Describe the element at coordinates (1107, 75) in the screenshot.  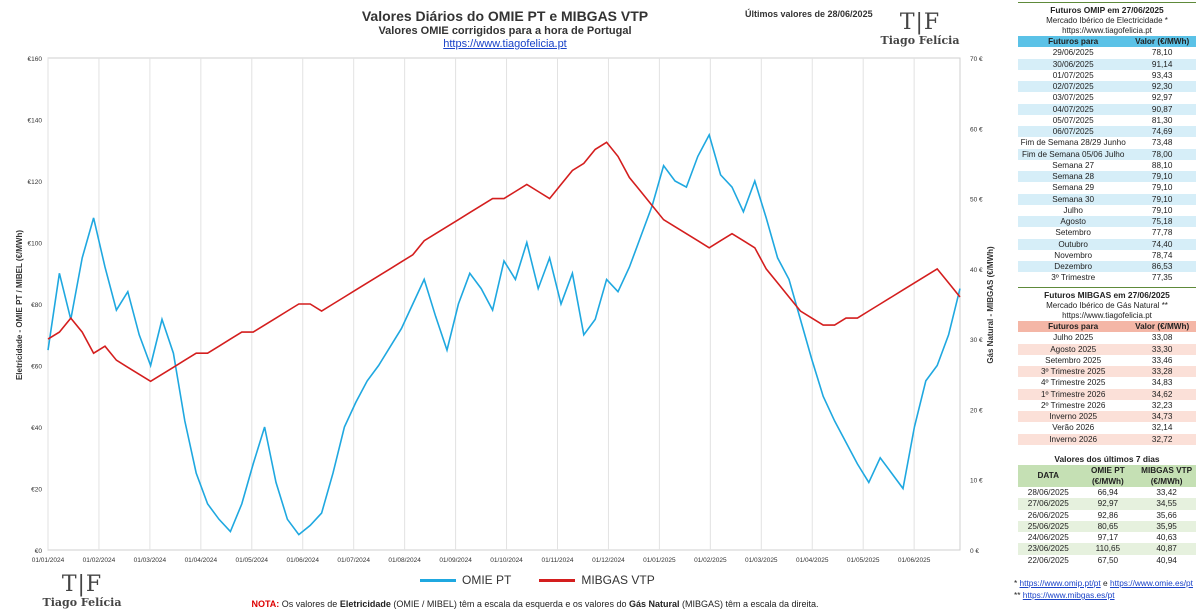
I see `table-row: 01/07/2025 93,43` at that location.